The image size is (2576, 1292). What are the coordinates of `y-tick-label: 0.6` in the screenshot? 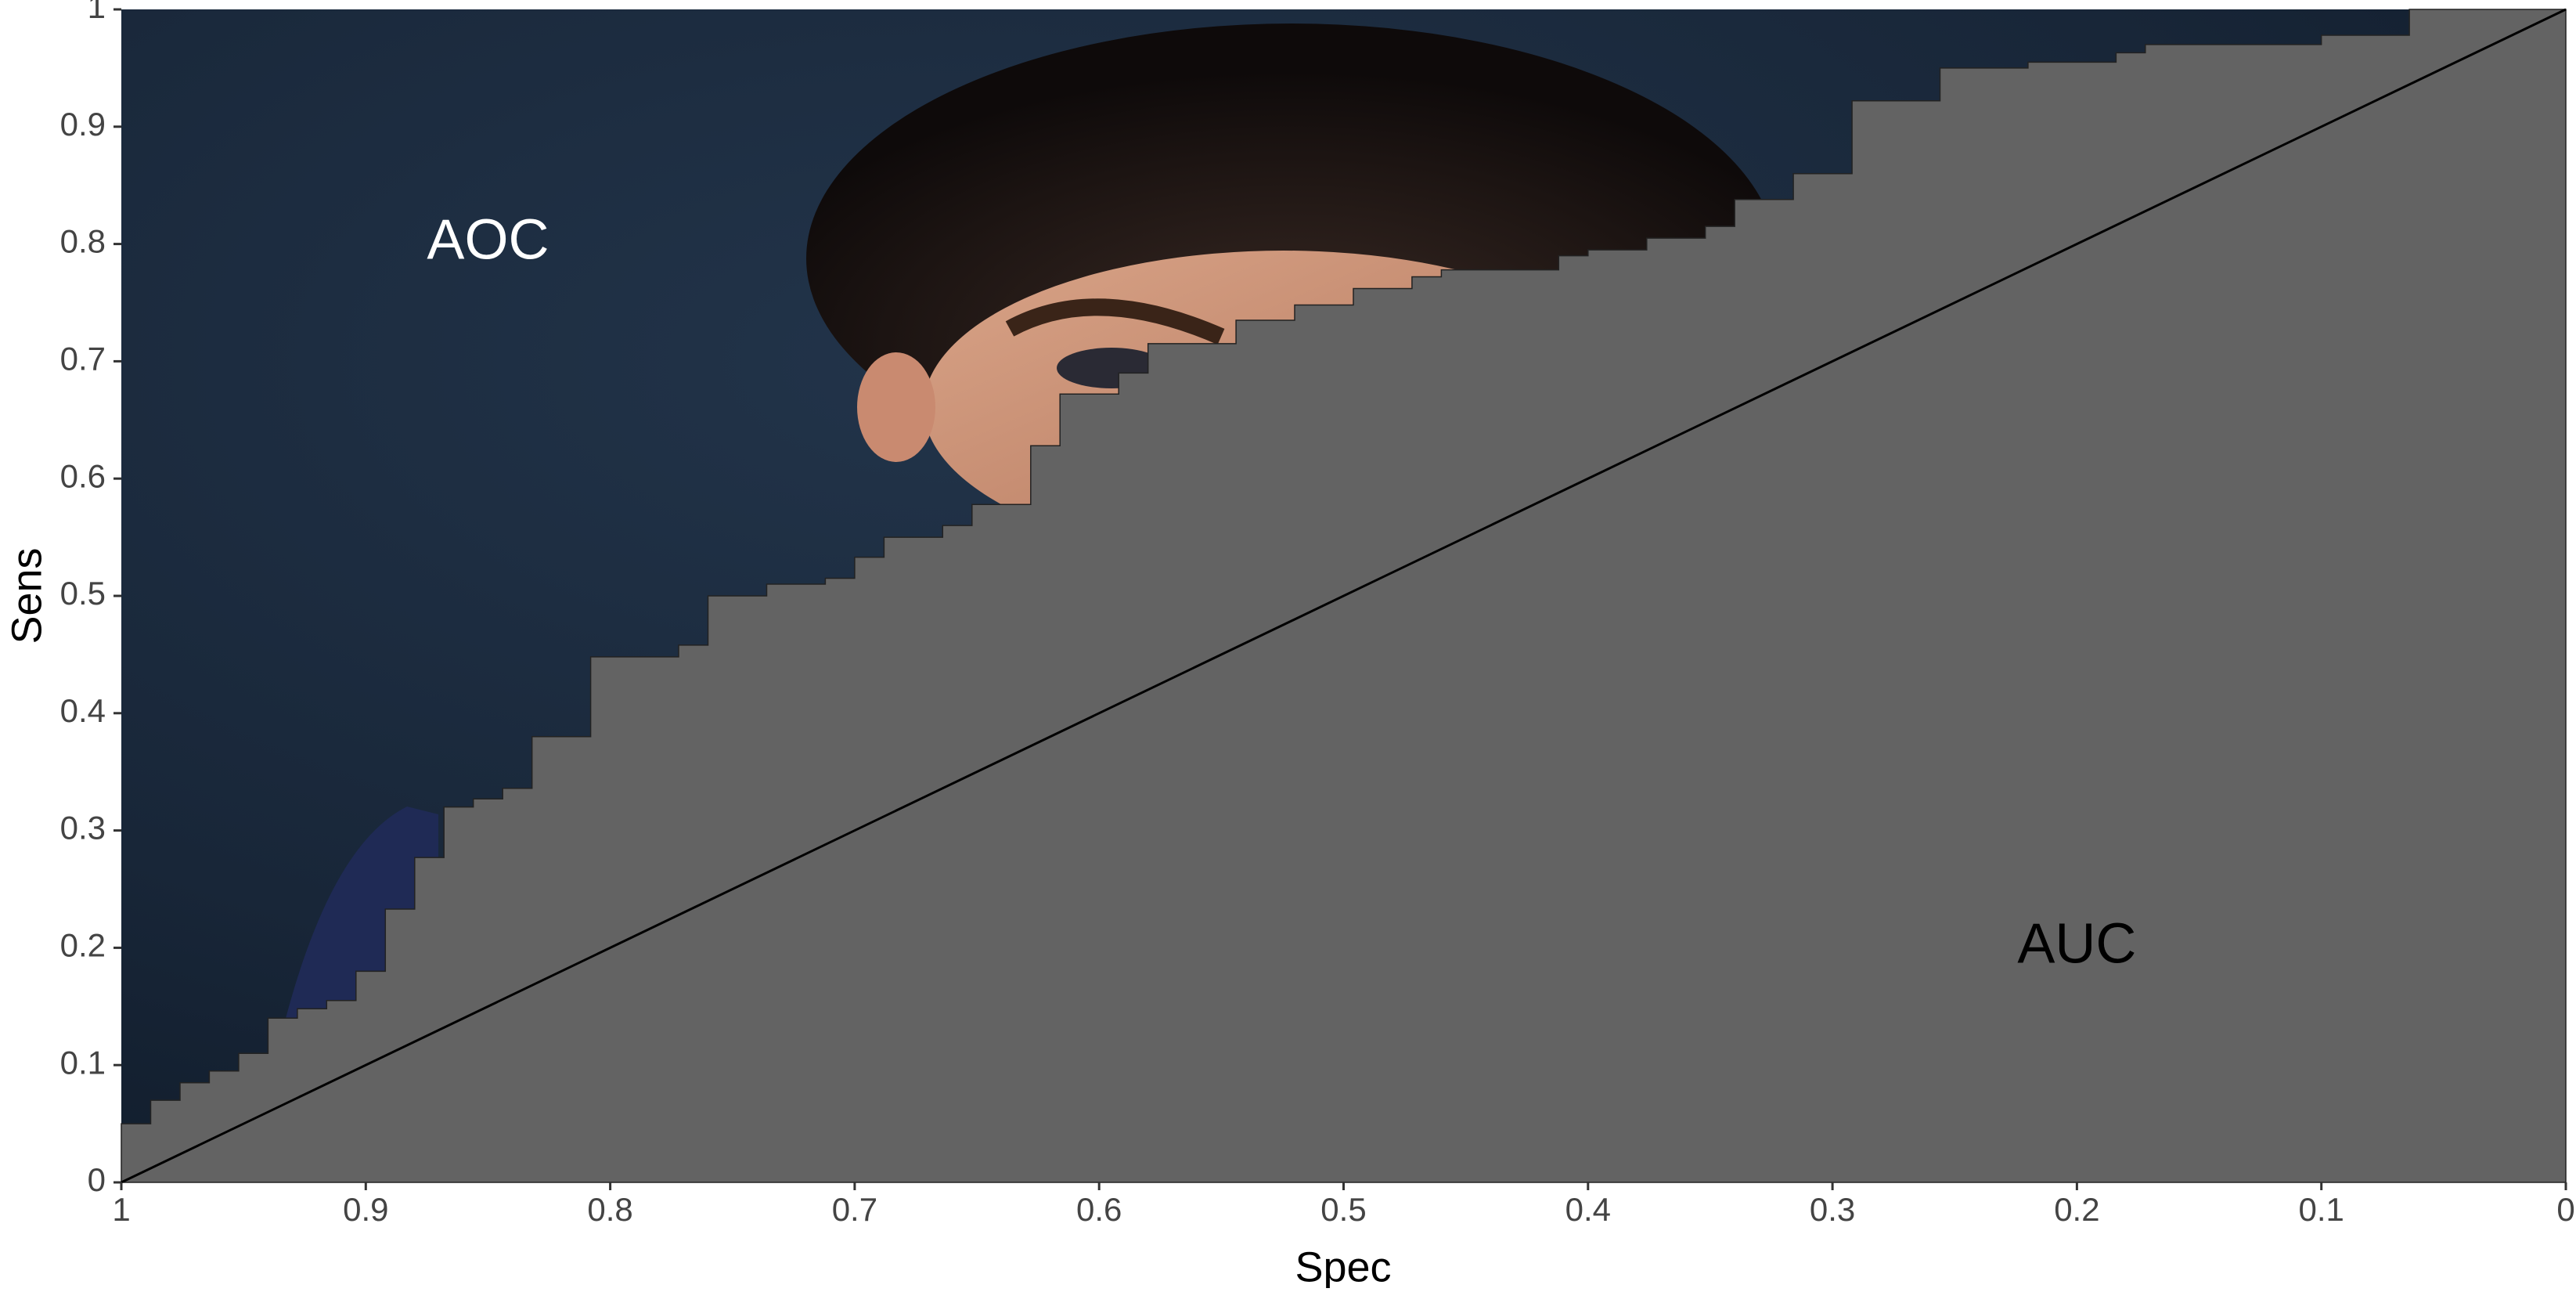 It's located at (83, 476).